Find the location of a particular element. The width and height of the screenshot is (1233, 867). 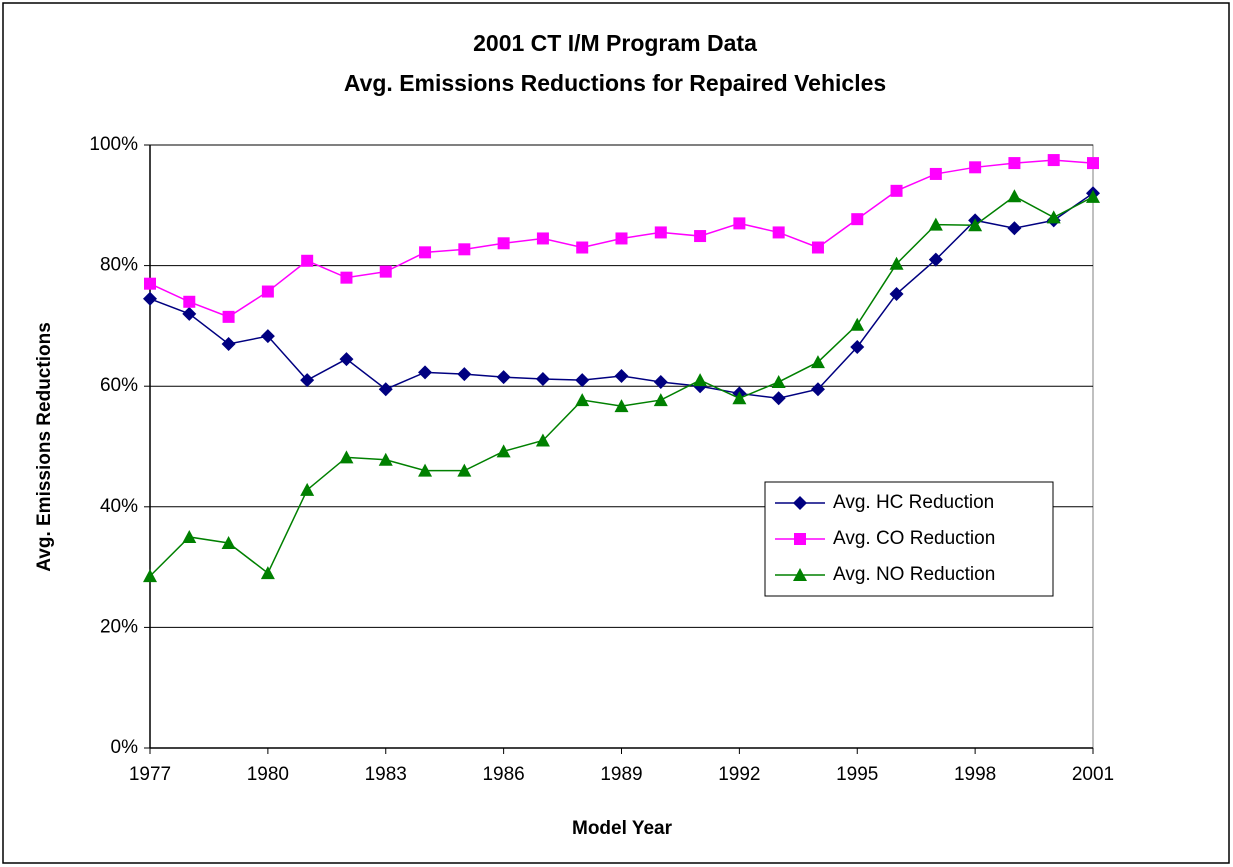

x-tick-label: 1989 is located at coordinates (621, 774).